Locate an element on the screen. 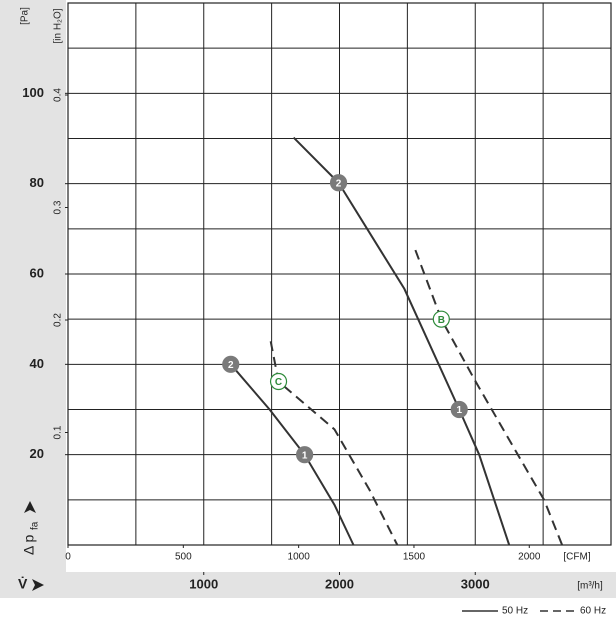  y3-tick-label: 0.3 is located at coordinates (58, 207).